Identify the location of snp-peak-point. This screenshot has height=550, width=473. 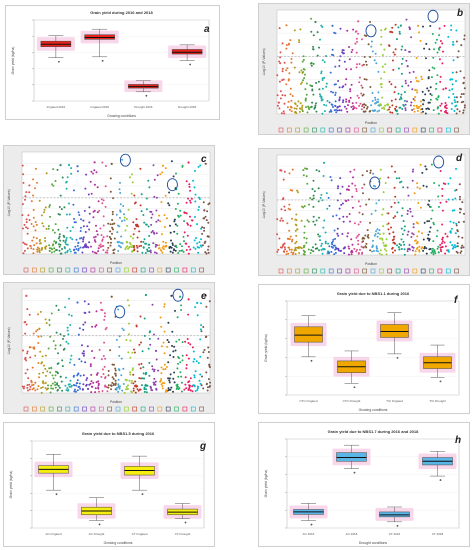
(163, 165).